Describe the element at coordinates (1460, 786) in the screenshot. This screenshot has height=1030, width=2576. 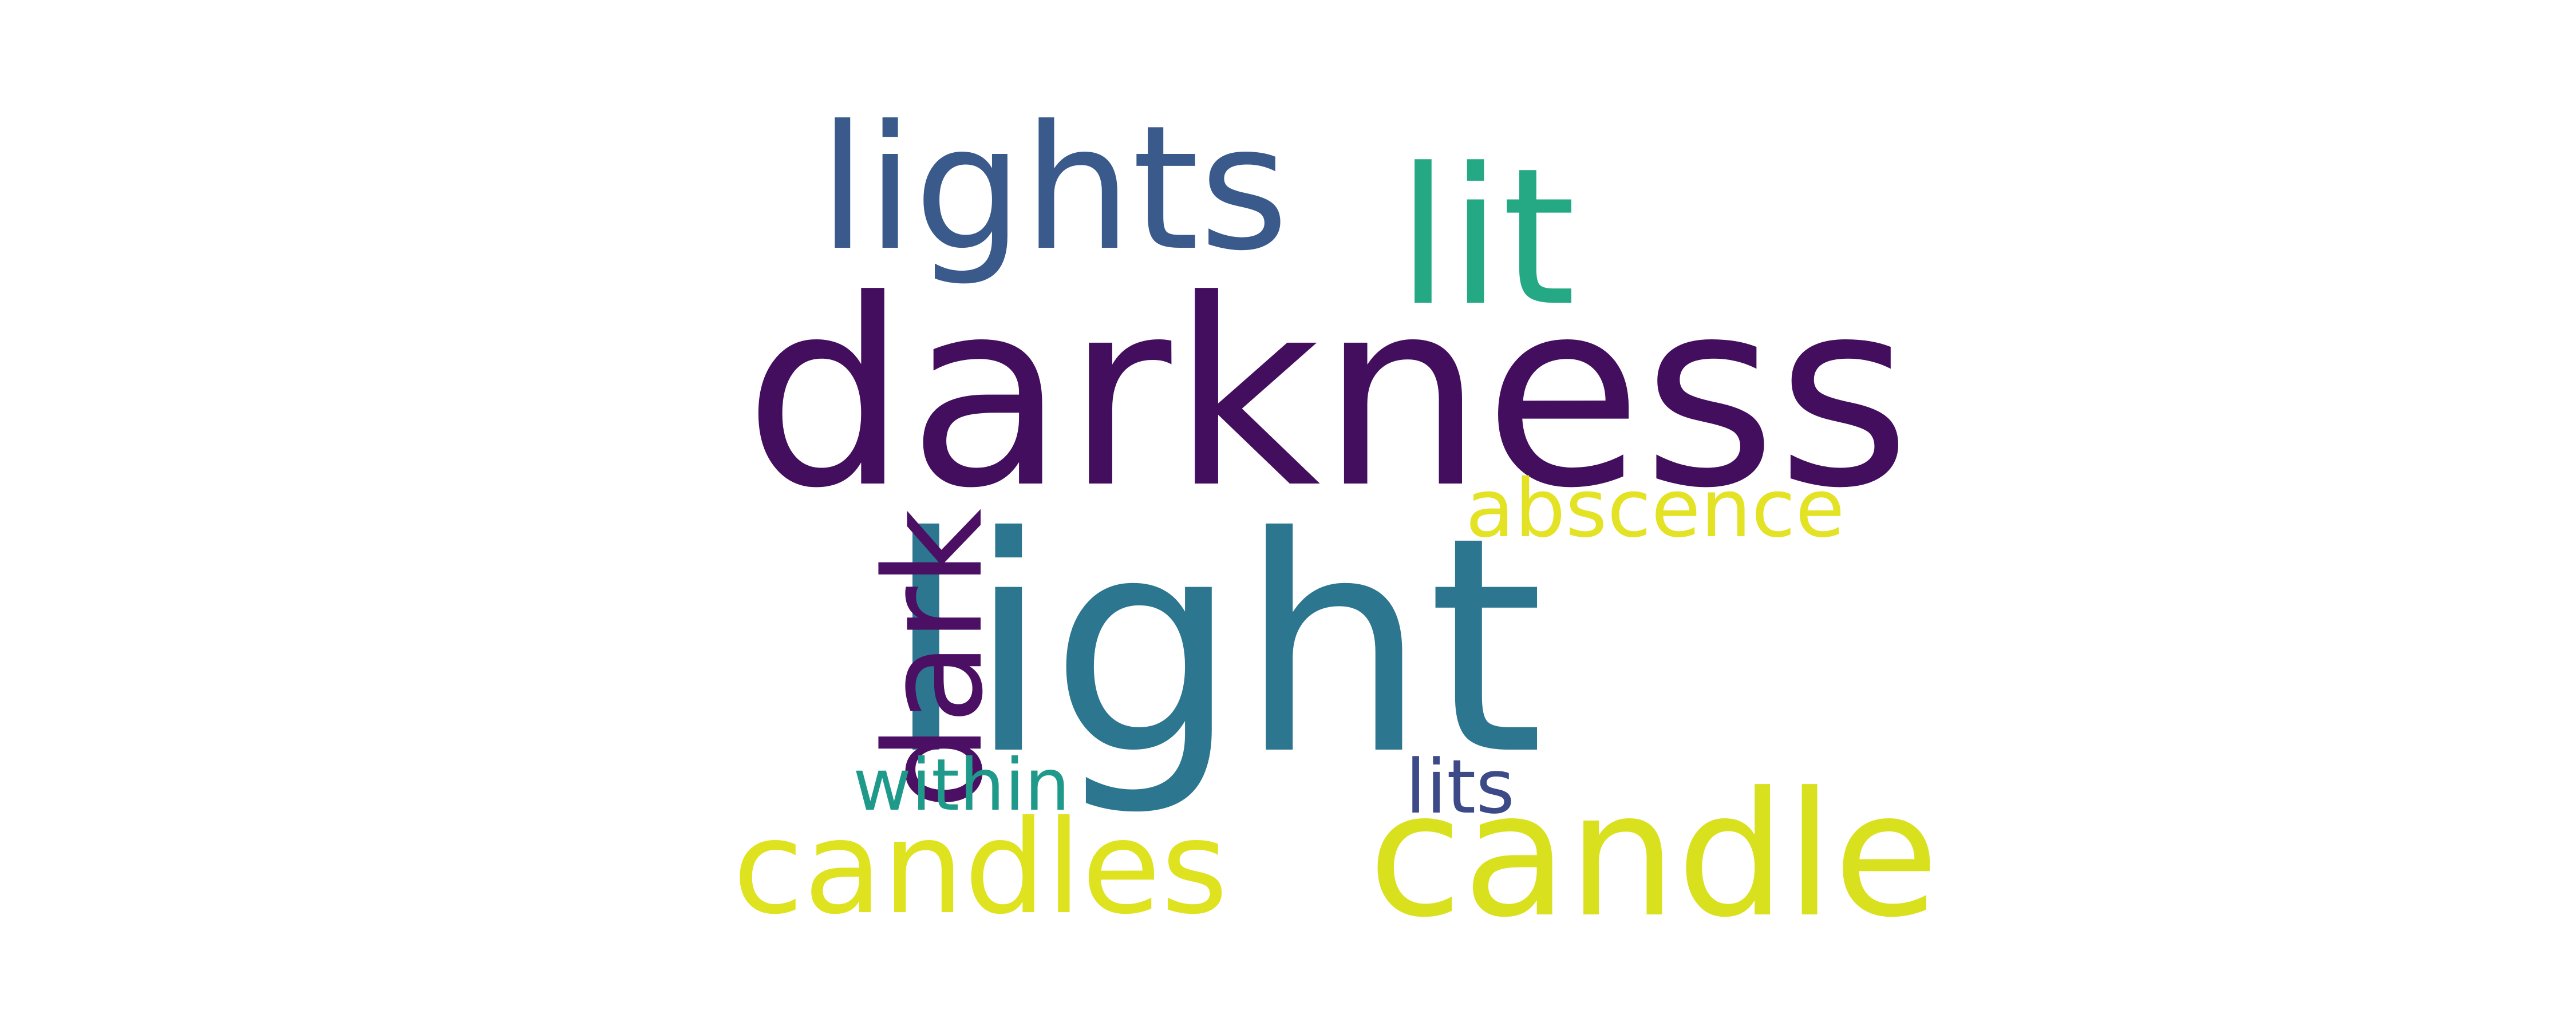
I see `word-lits: lits` at that location.